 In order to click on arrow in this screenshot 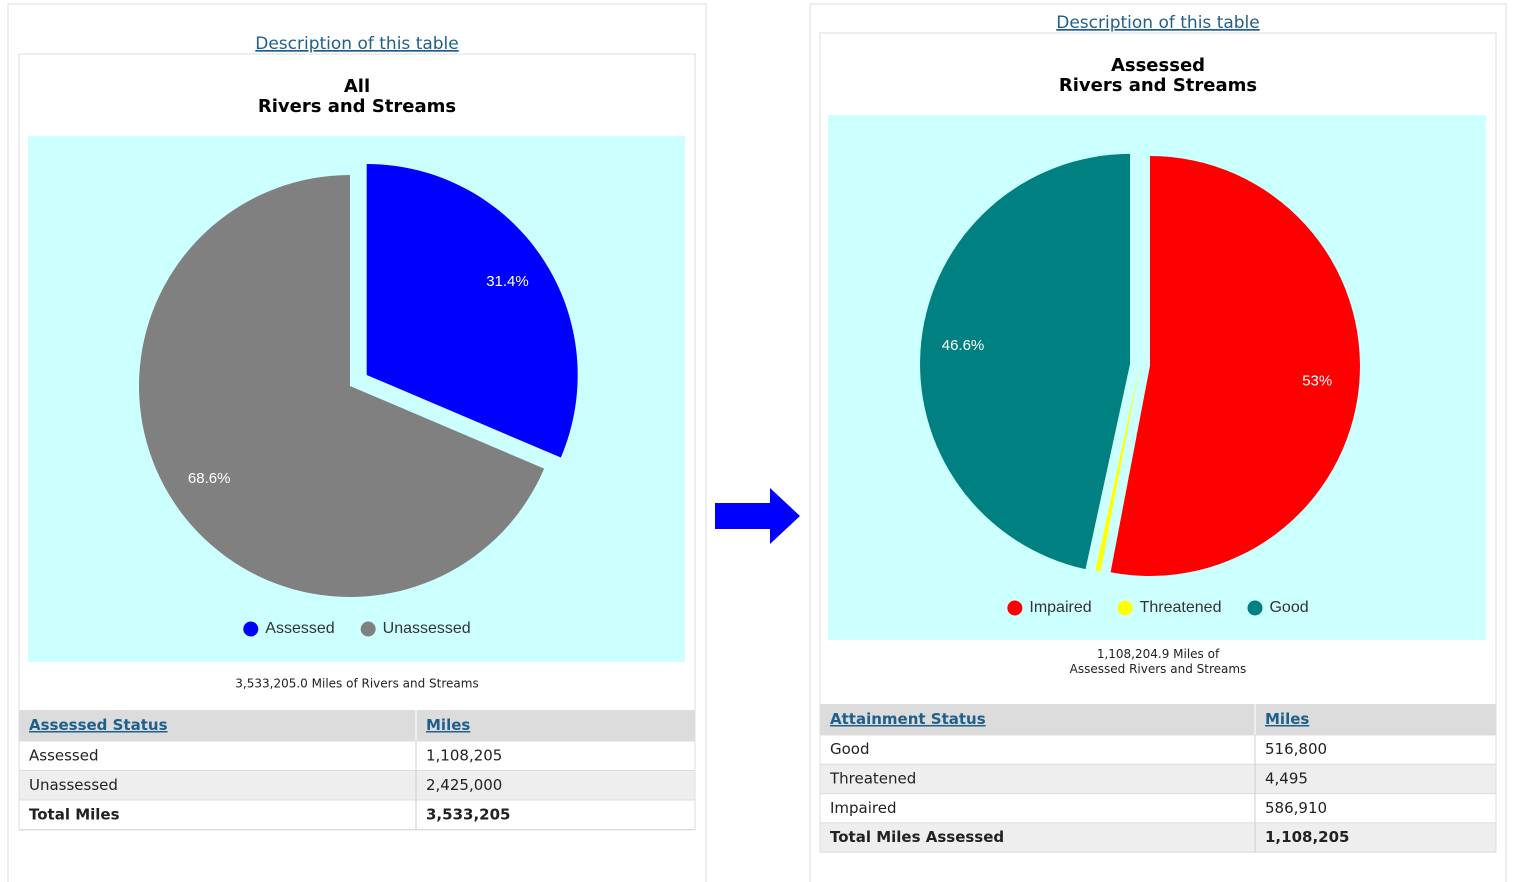, I will do `click(757, 516)`.